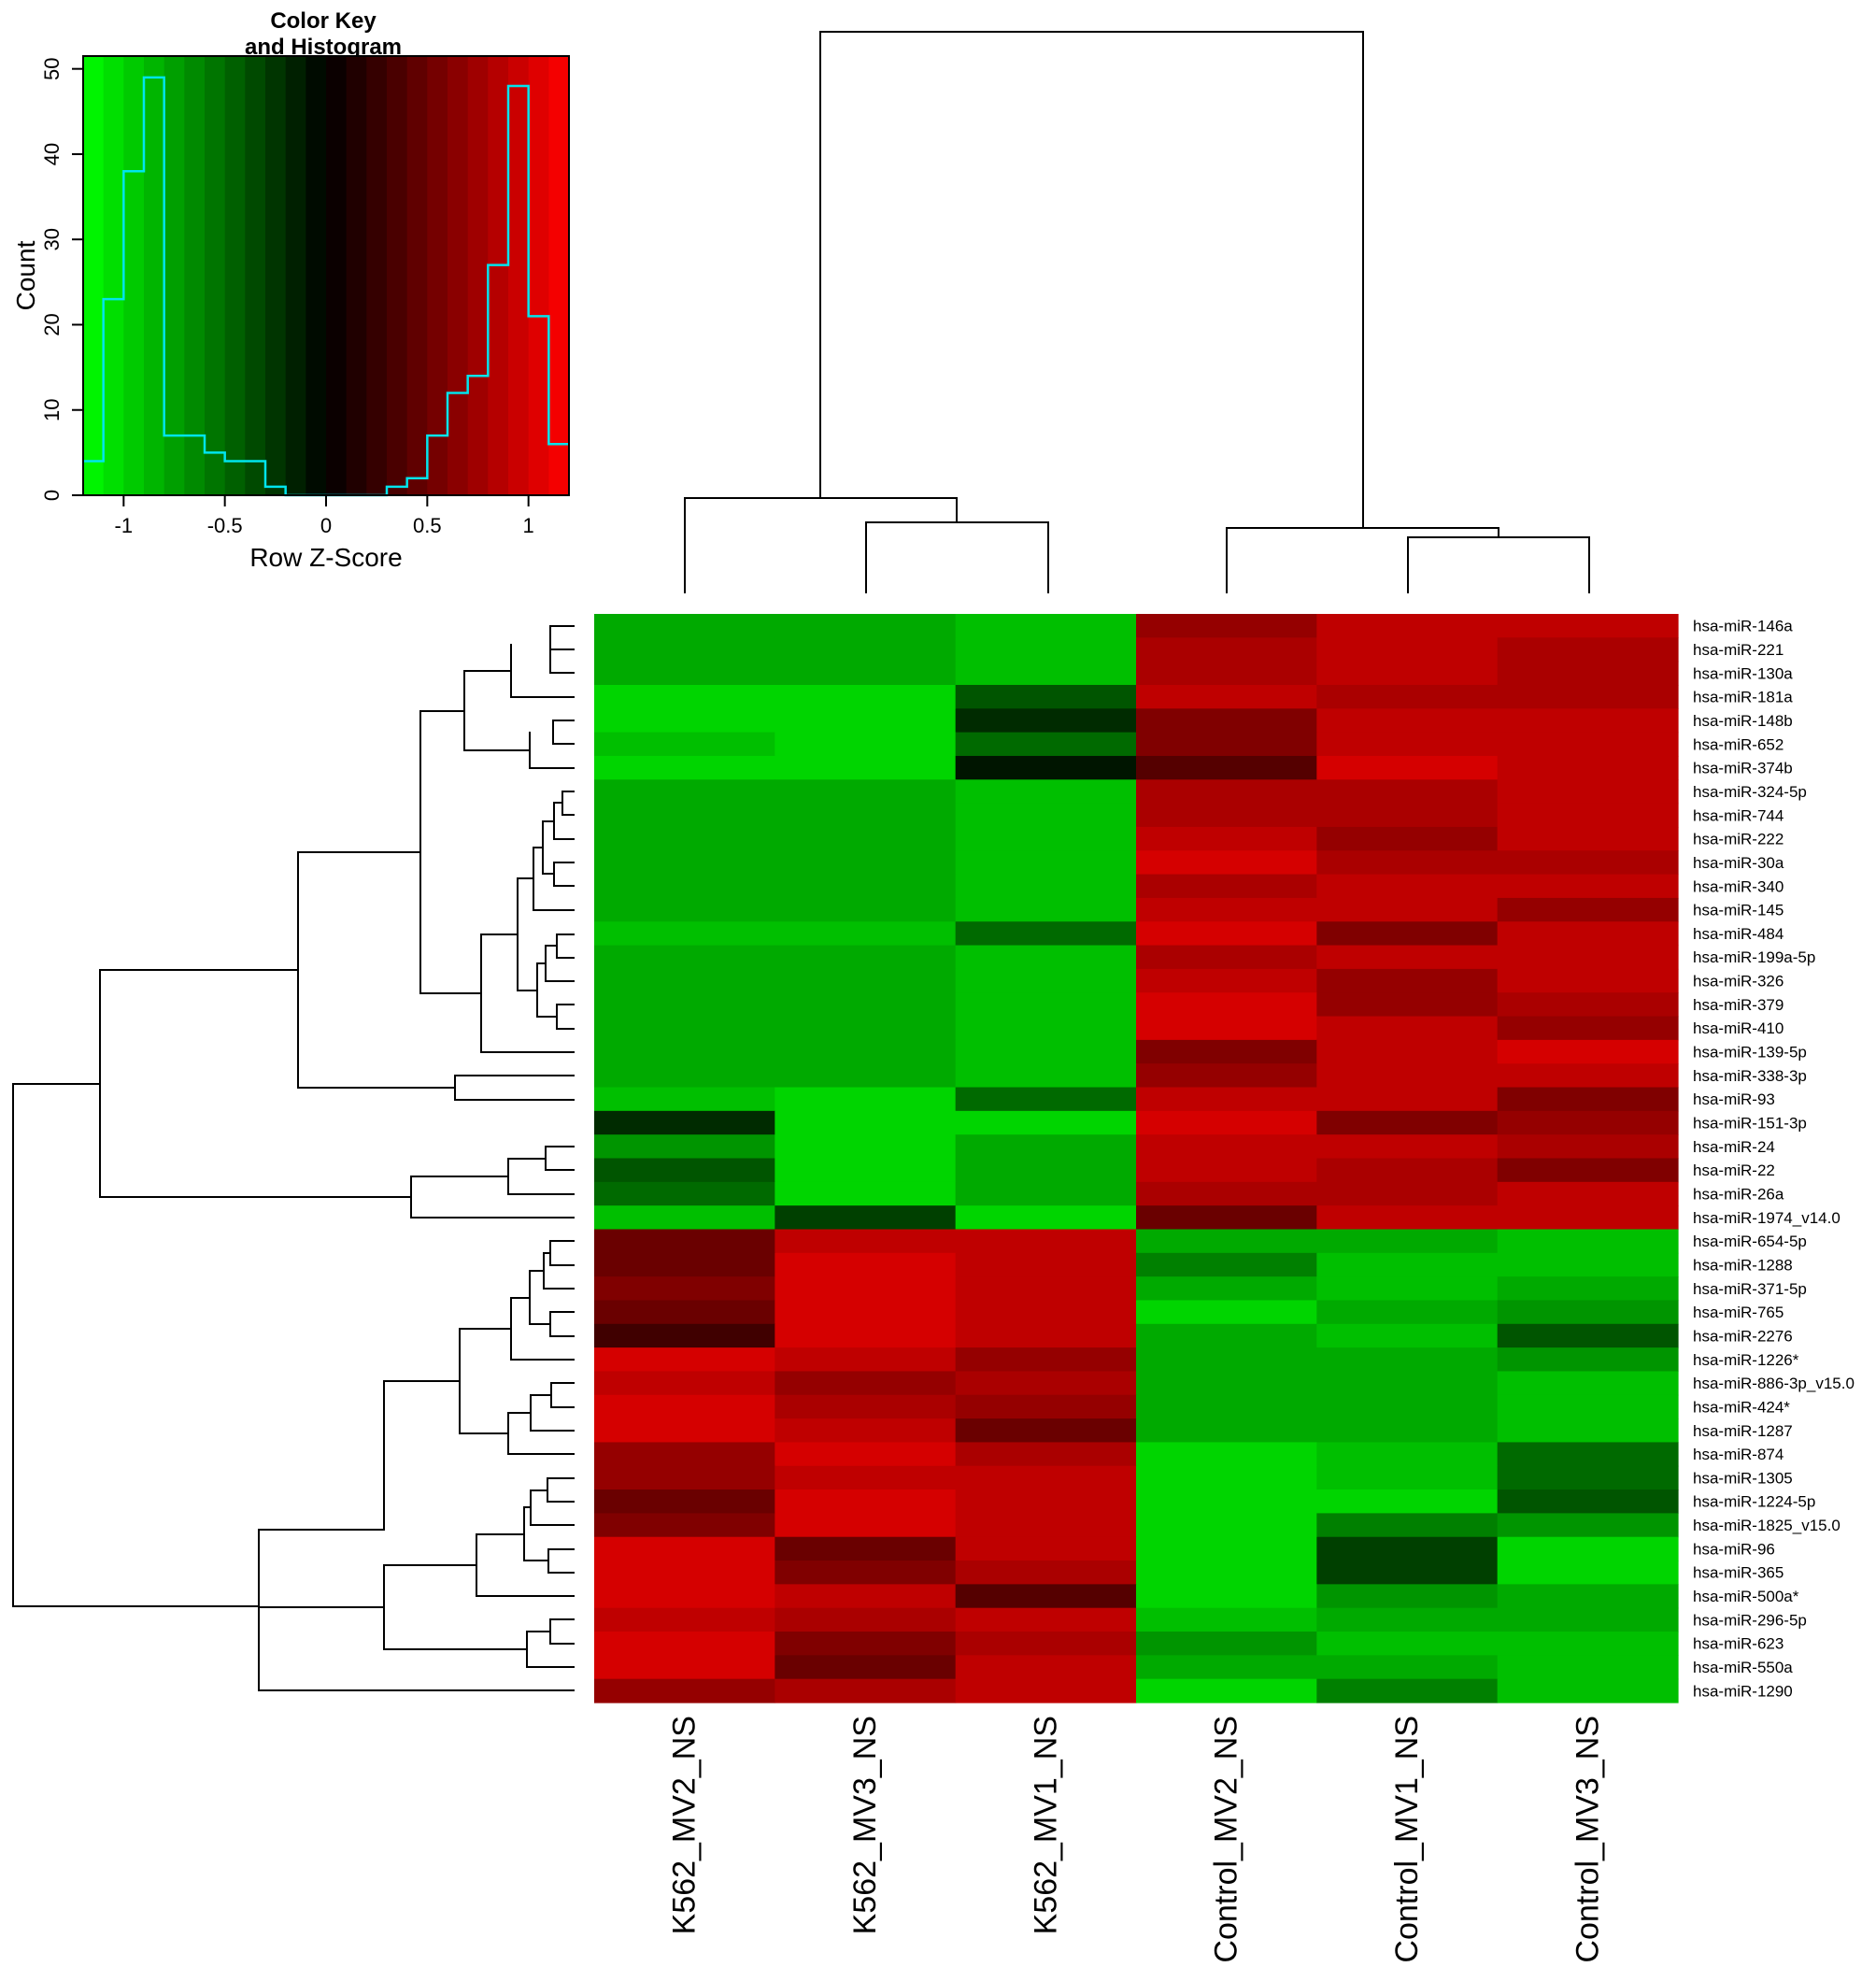 The image size is (1876, 1981). What do you see at coordinates (324, 21) in the screenshot?
I see `color-key-title: Color Key` at bounding box center [324, 21].